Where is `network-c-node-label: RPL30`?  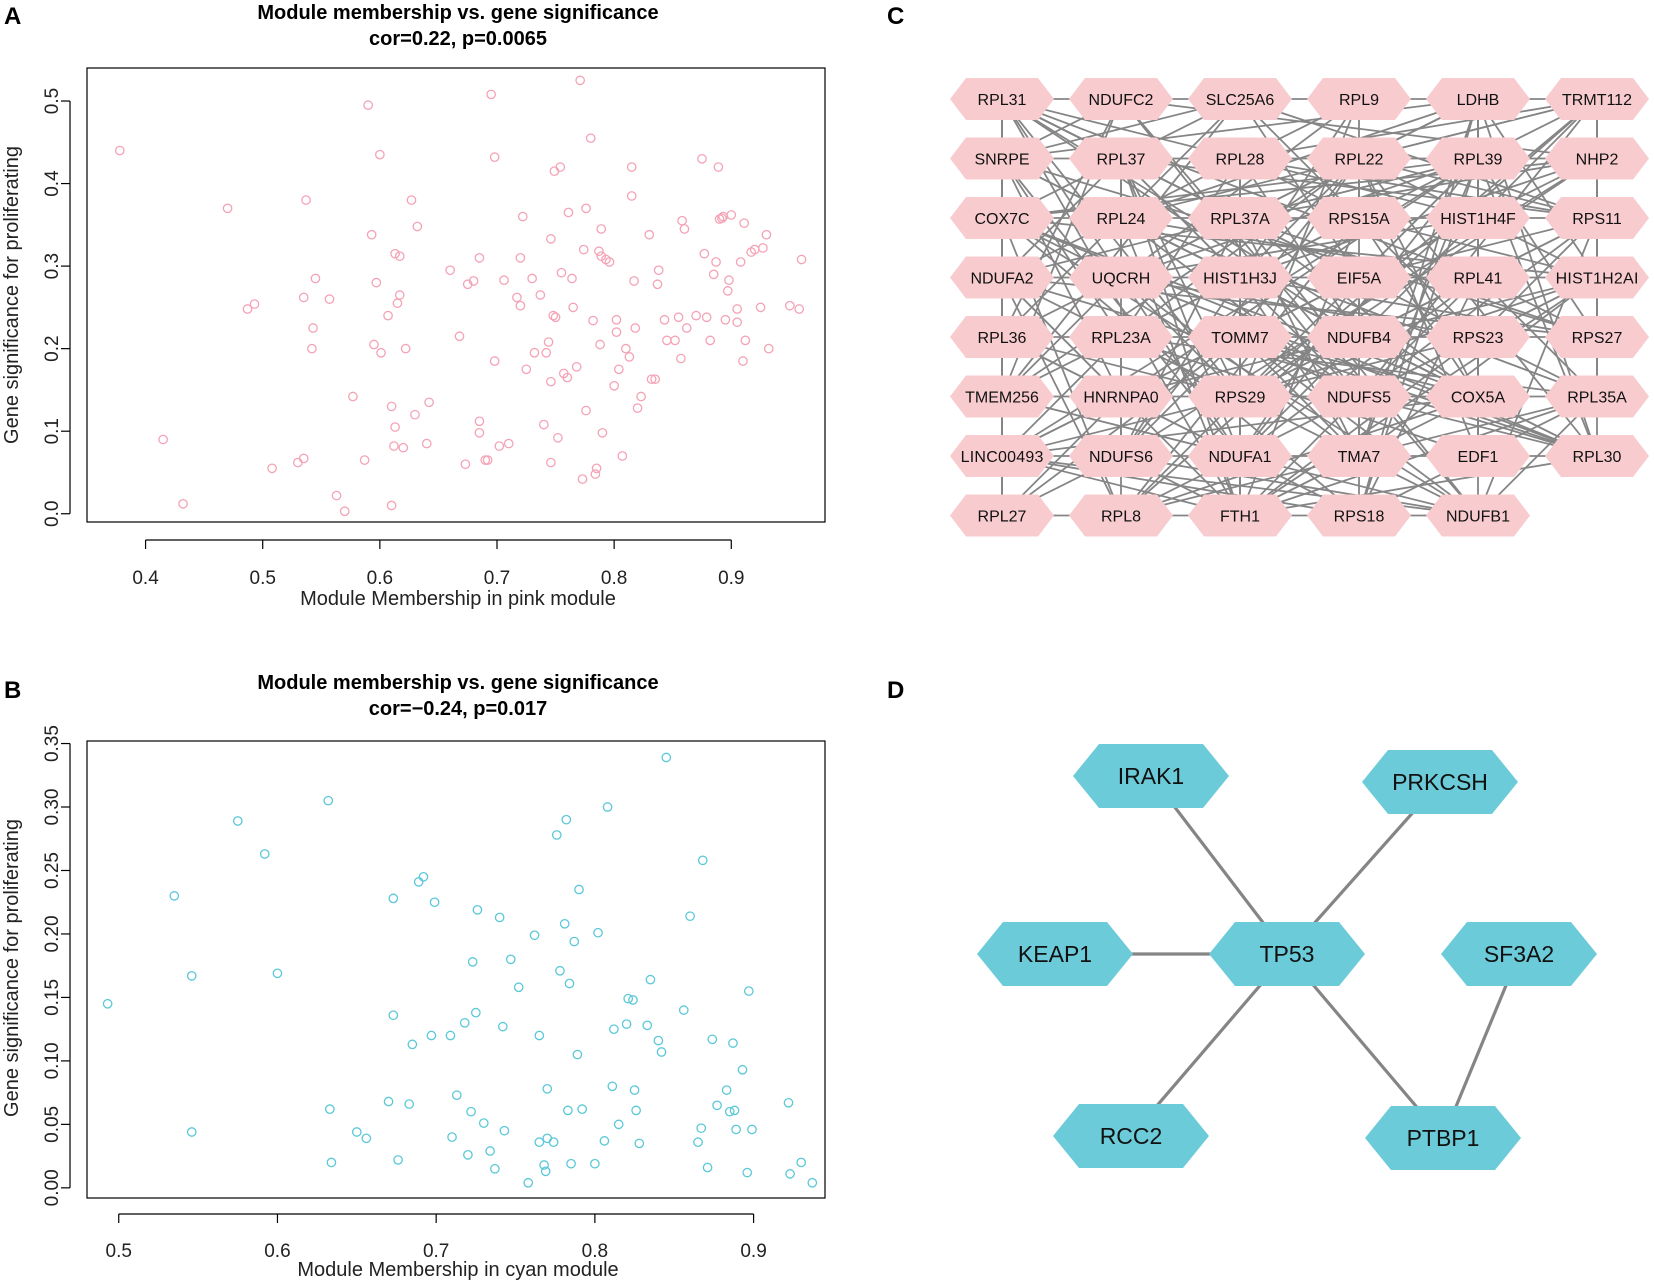
network-c-node-label: RPL30 is located at coordinates (1597, 457).